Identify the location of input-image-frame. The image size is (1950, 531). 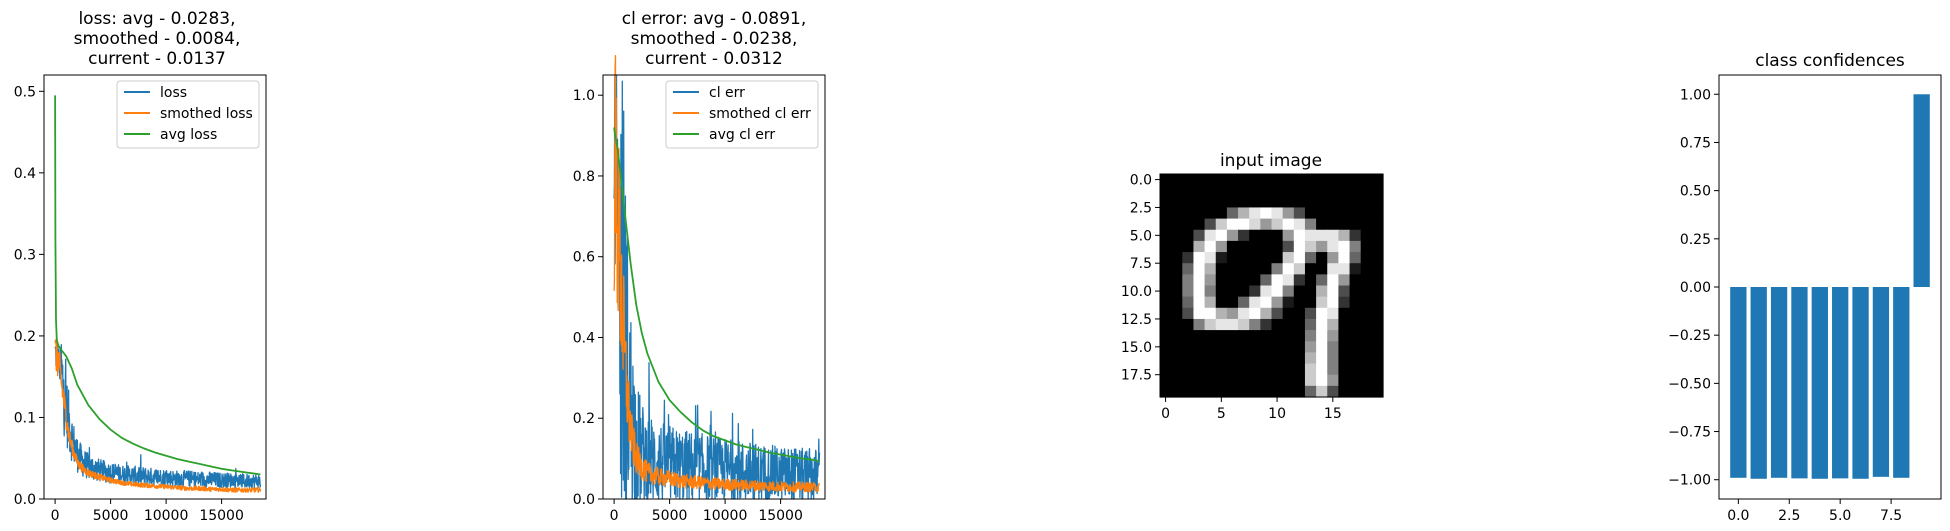
(1271, 285).